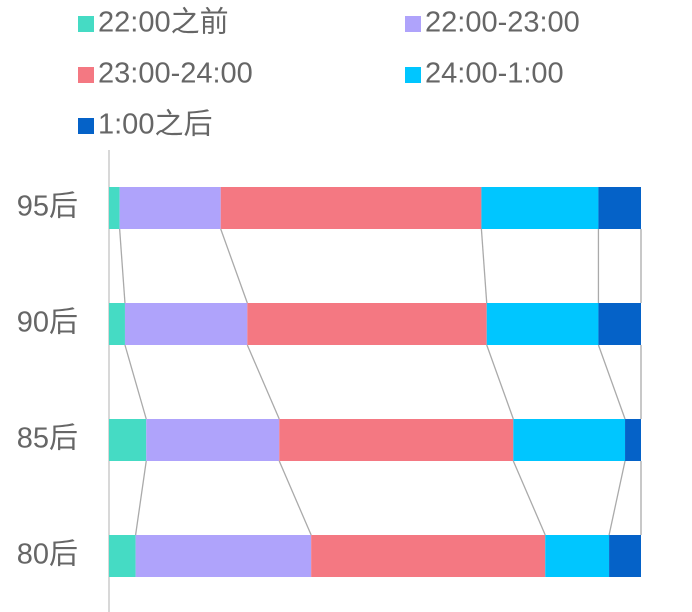  I want to click on legend-label: 1:00之后, so click(155, 124).